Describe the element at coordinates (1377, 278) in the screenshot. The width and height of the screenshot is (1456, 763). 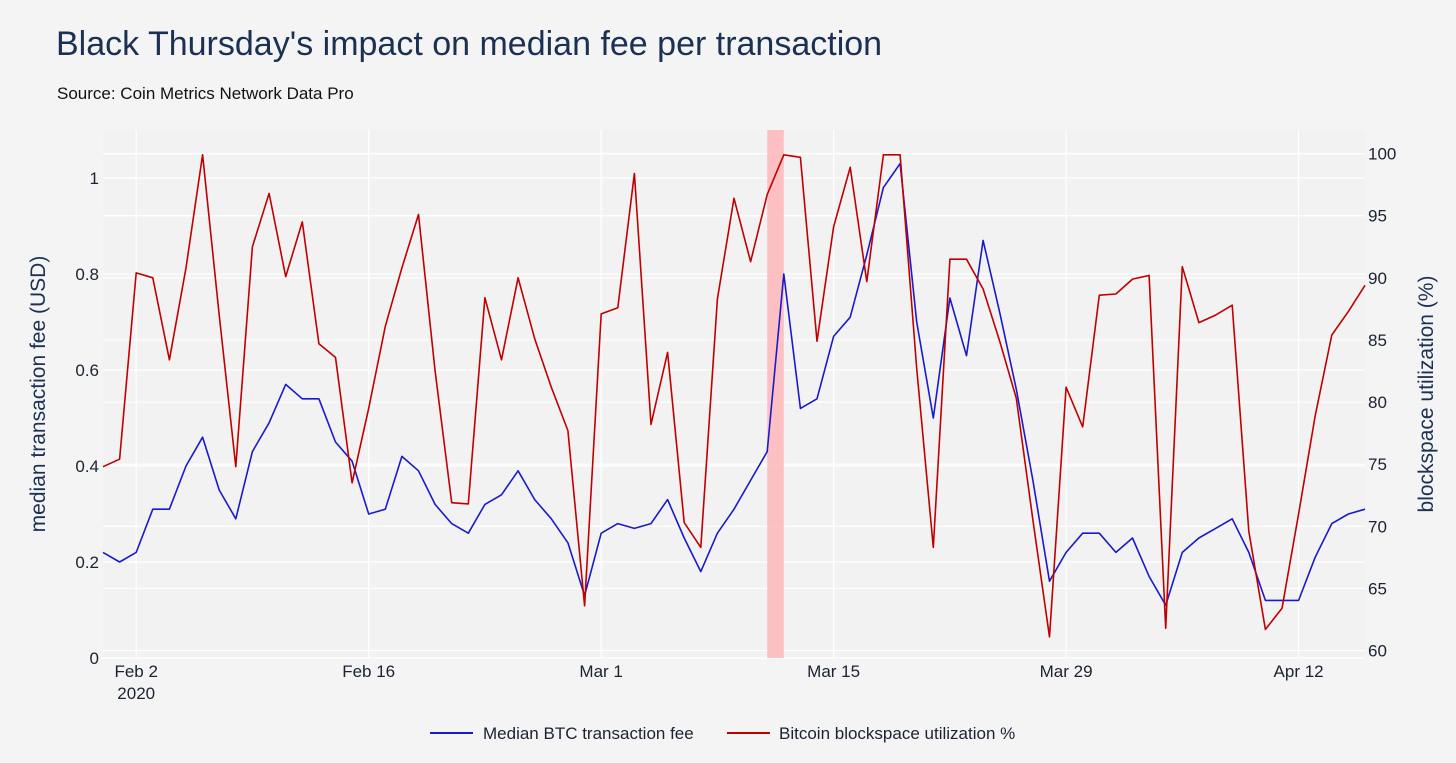
I see `y-right-tick-label: 90` at that location.